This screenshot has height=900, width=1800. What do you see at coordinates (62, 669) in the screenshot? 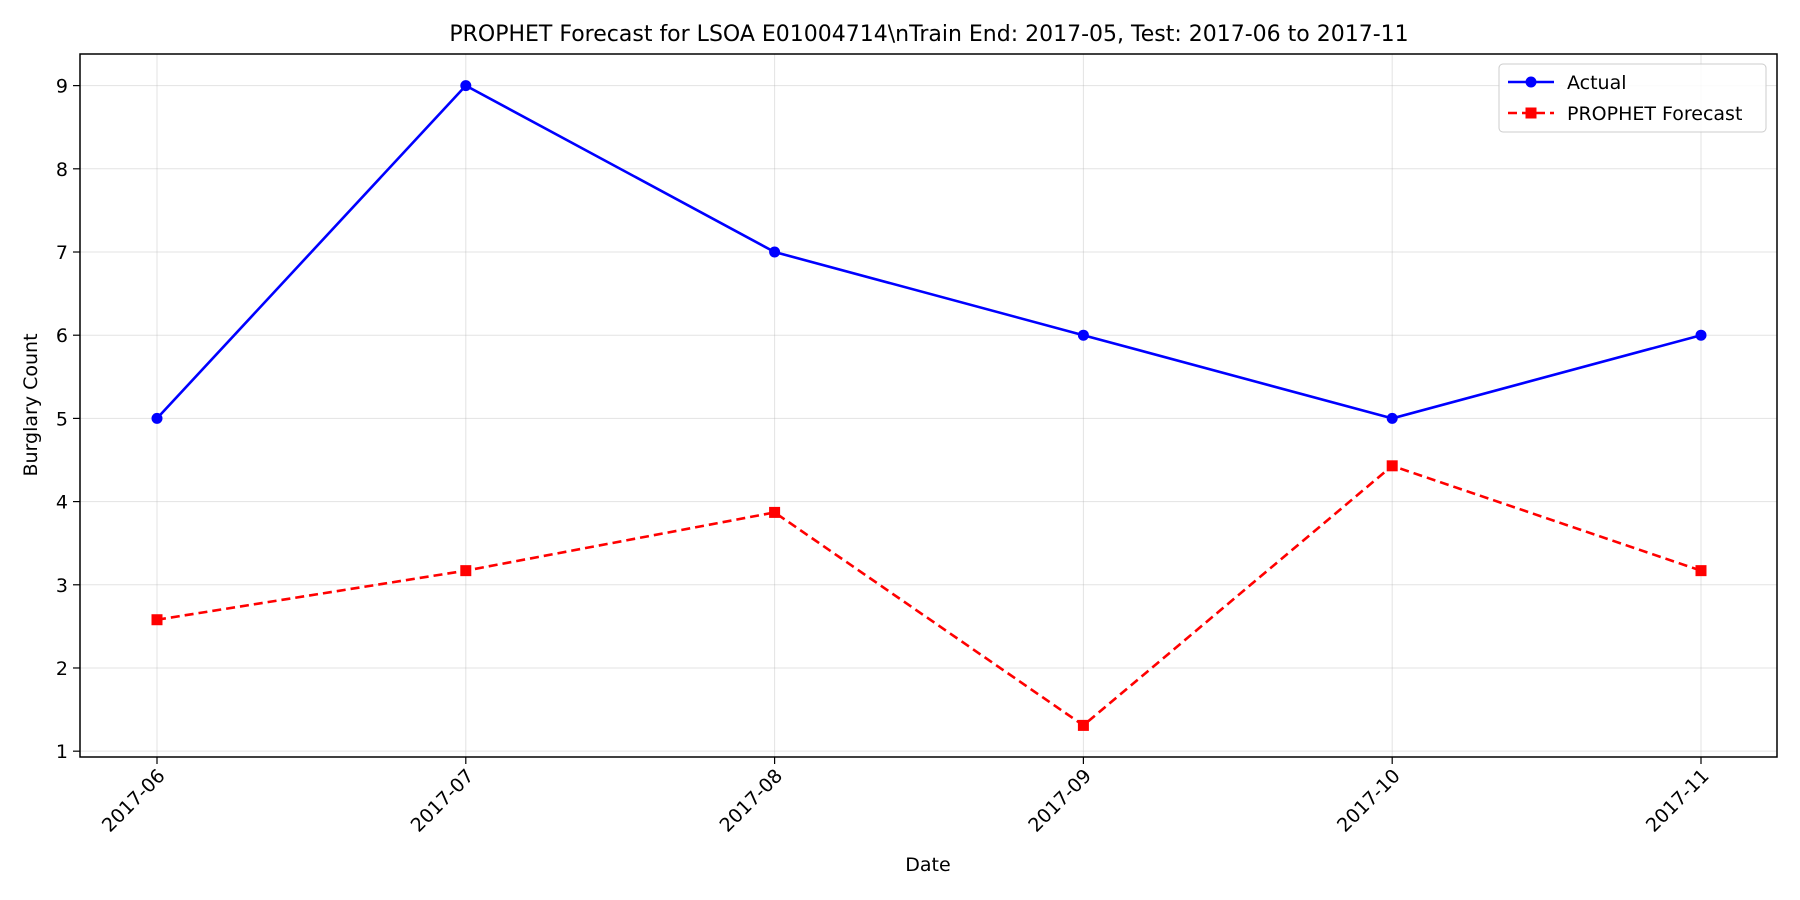
I see `y-tick-label: 2` at bounding box center [62, 669].